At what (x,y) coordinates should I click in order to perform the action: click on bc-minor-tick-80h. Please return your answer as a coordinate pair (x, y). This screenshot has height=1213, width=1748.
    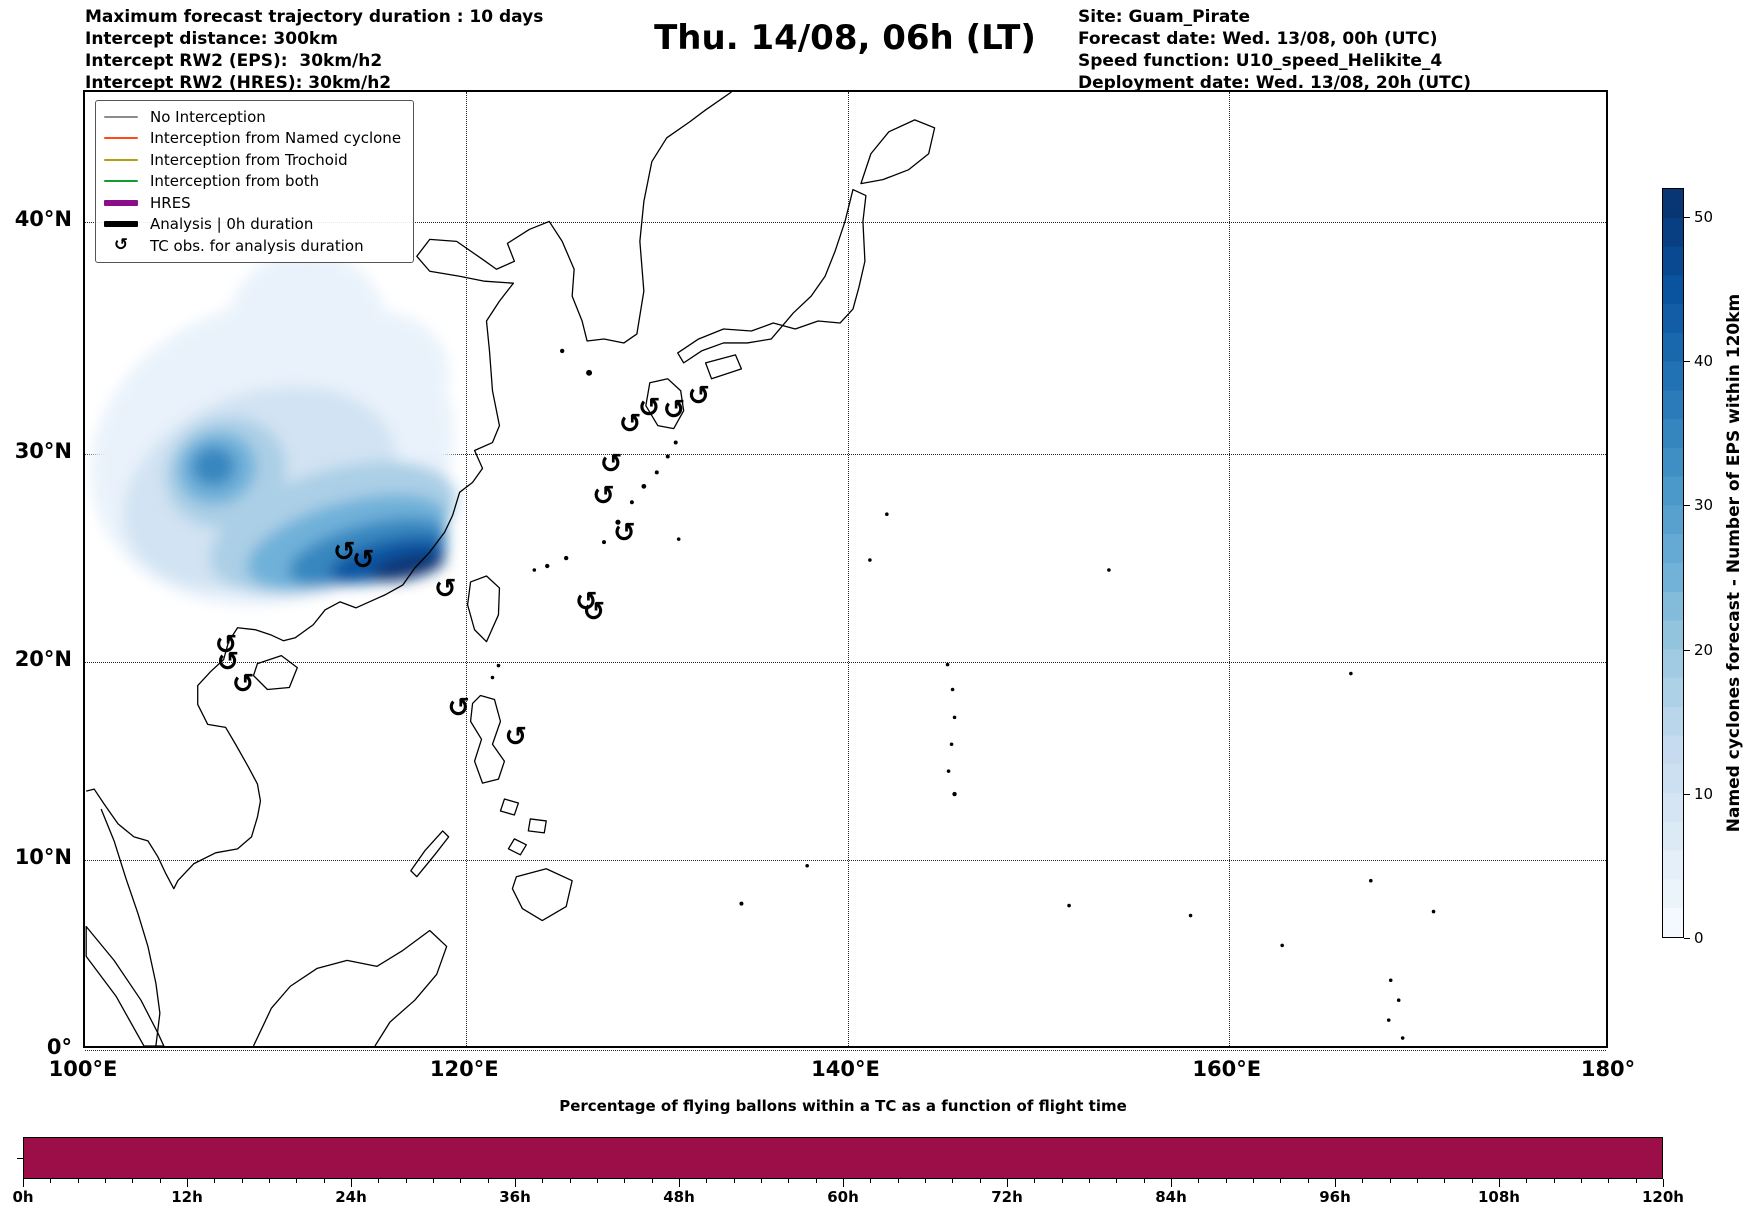
    Looking at the image, I should click on (1117, 1181).